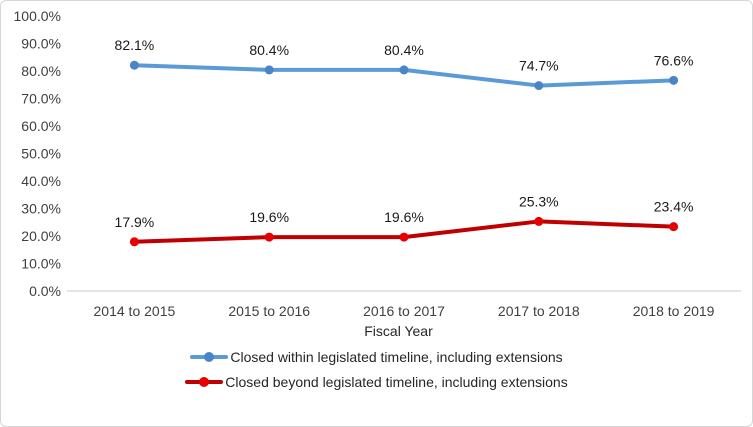  I want to click on x-axis-category-label: 2018 to 2019, so click(674, 311).